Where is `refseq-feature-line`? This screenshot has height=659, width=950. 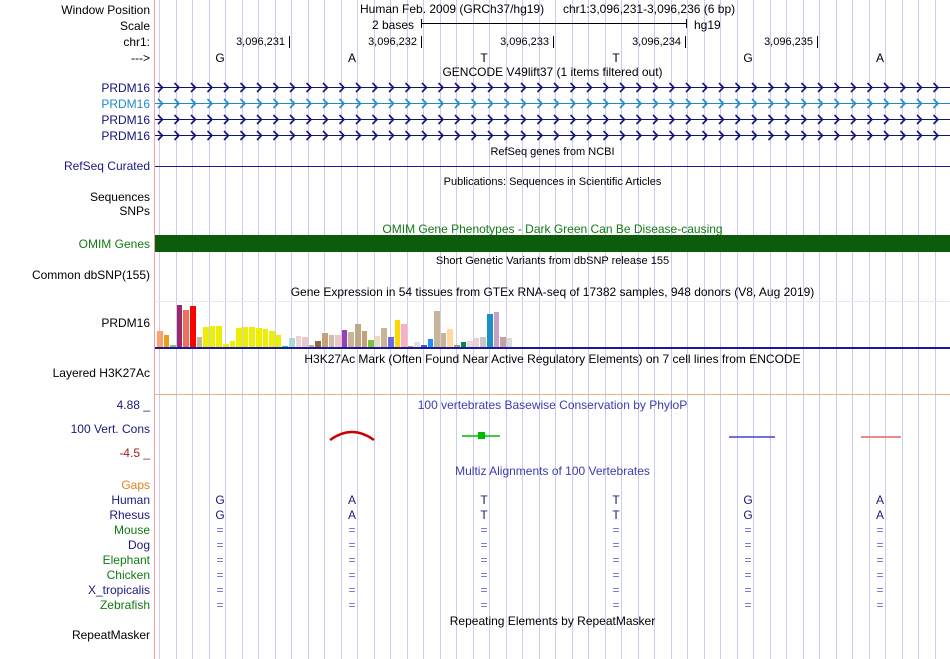 refseq-feature-line is located at coordinates (552, 166).